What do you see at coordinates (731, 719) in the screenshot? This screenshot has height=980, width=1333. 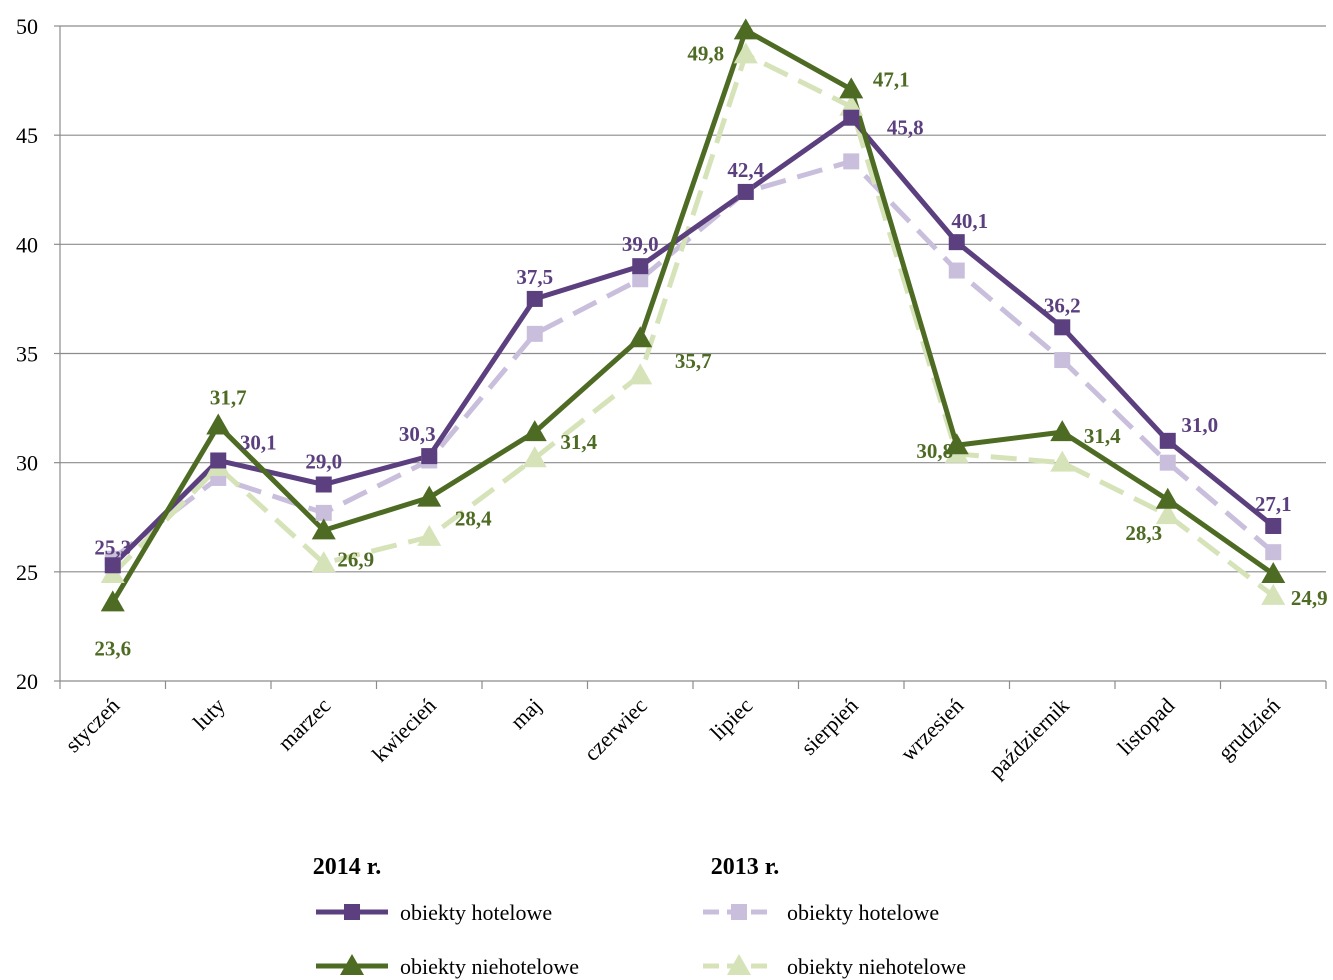 I see `x-category-label: lipiec` at bounding box center [731, 719].